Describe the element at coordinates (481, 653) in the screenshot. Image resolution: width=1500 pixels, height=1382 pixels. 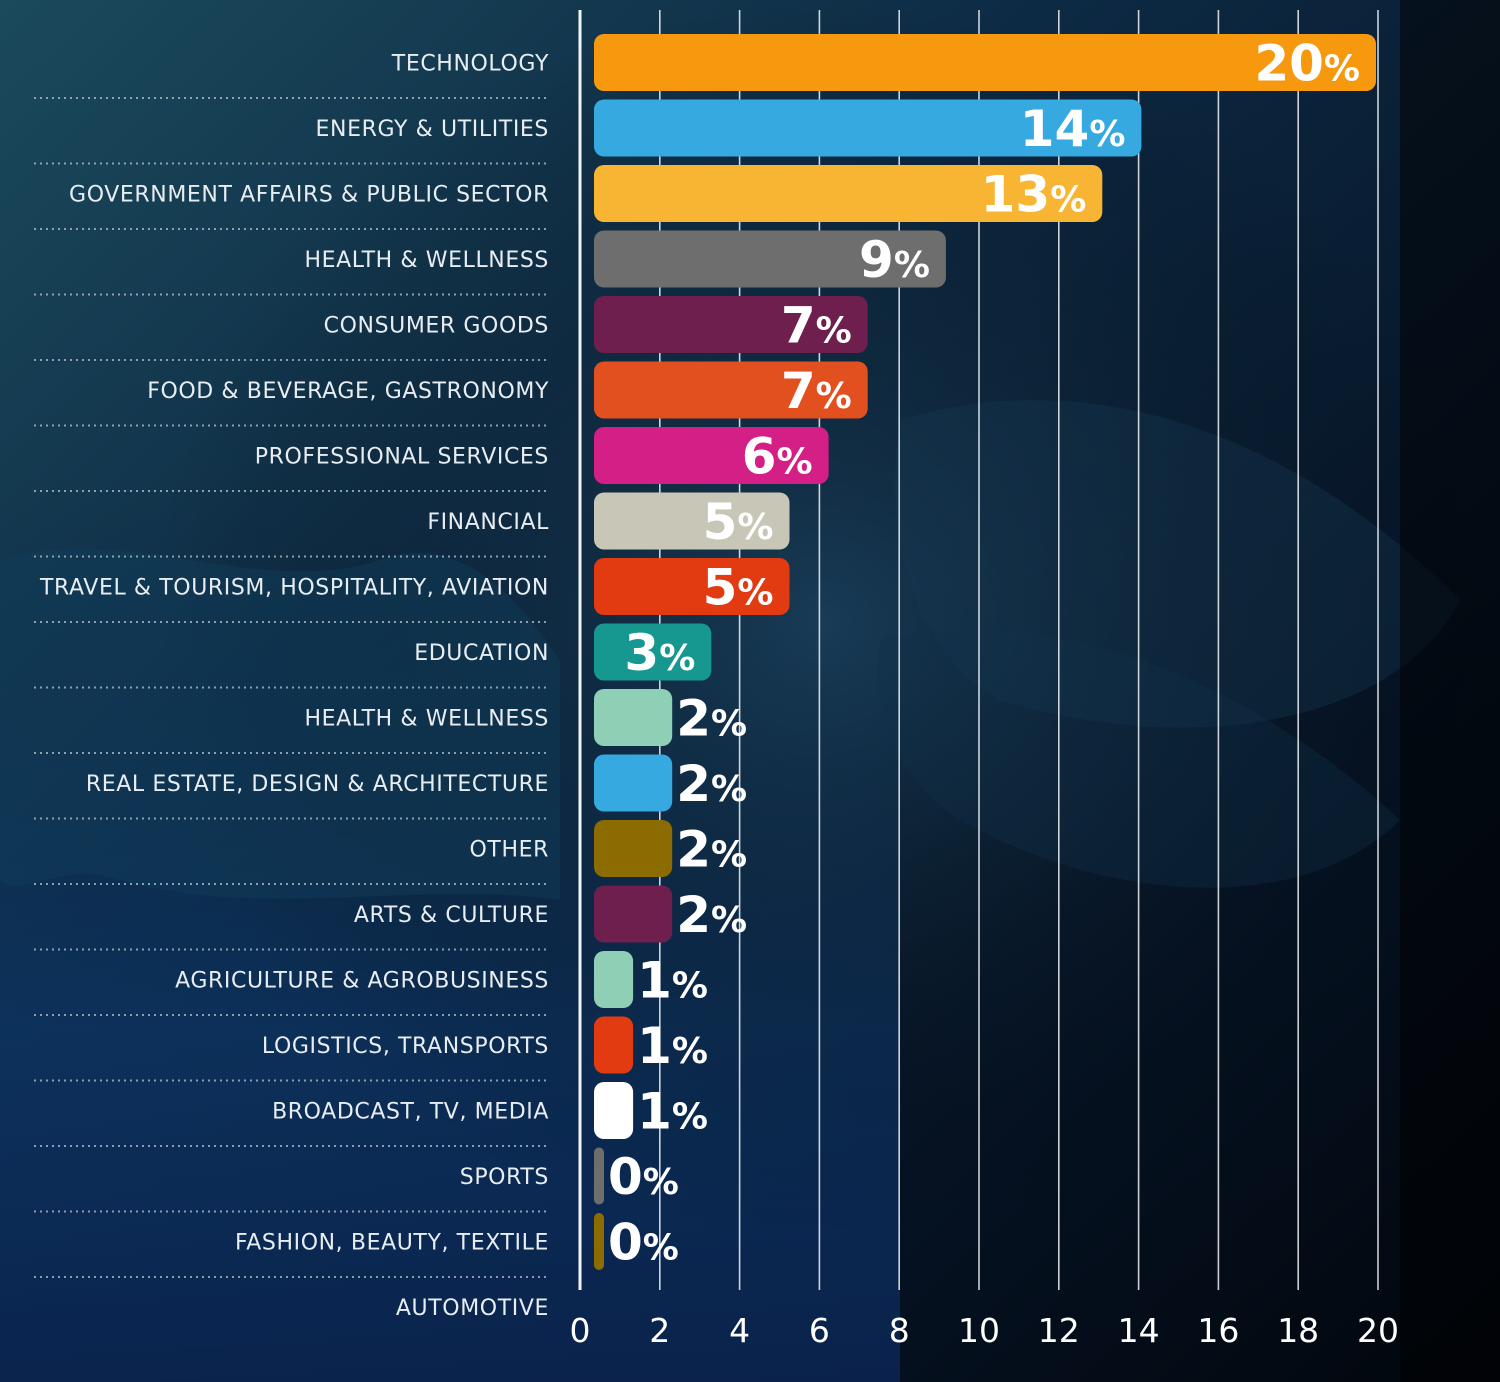
I see `category-label: EDUCATION` at that location.